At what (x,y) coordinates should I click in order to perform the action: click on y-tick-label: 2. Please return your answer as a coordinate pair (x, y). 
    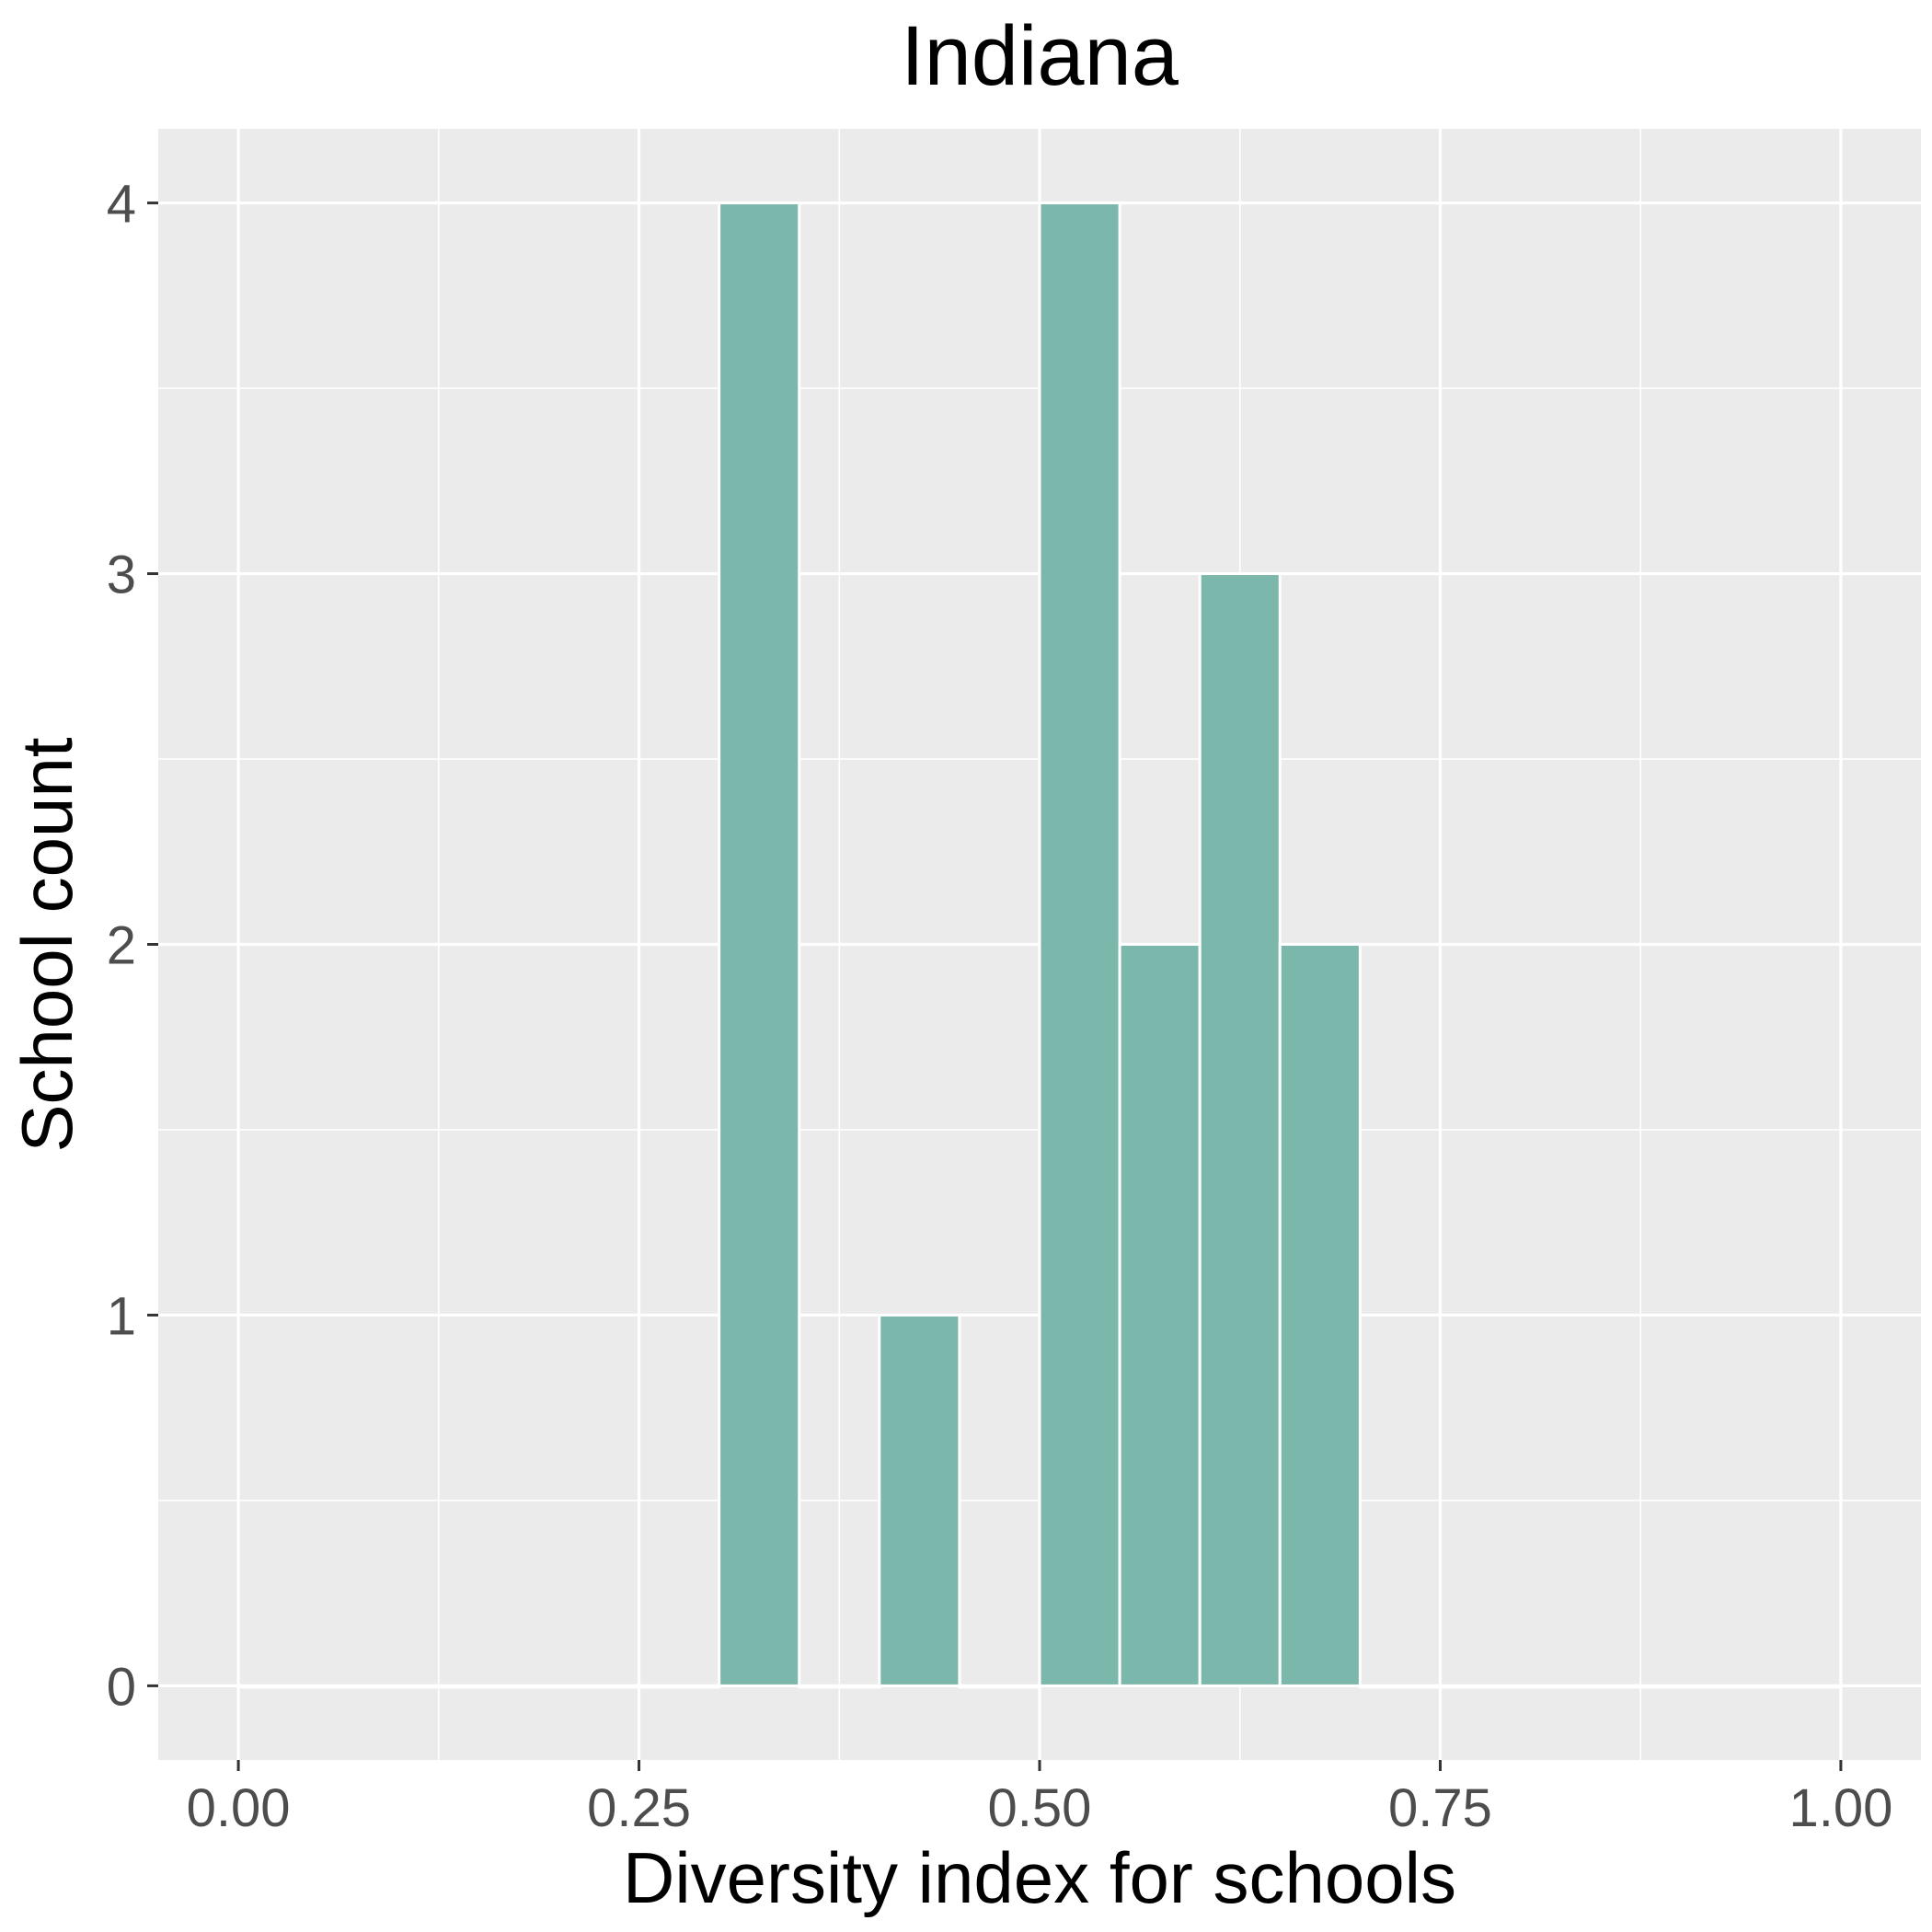
    Looking at the image, I should click on (121, 946).